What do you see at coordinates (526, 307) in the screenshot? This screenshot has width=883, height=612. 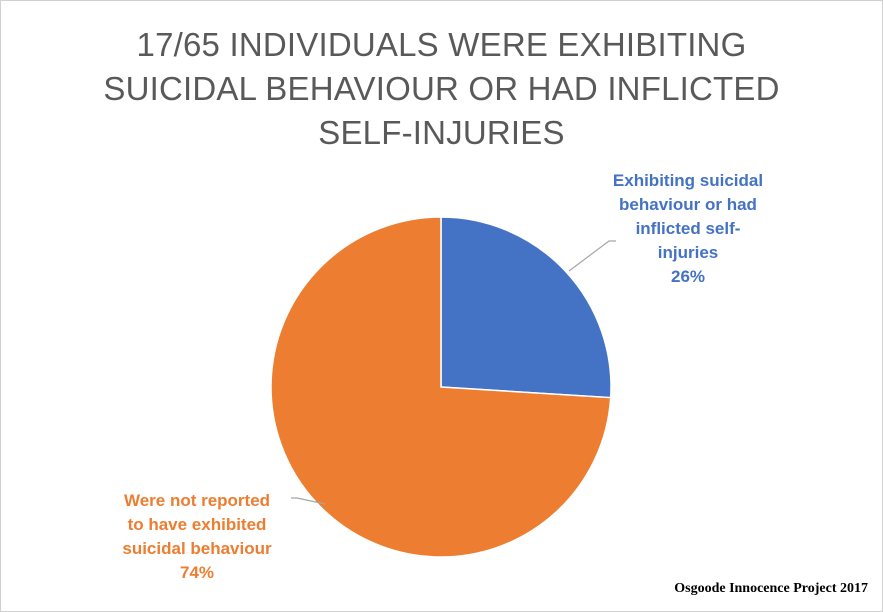 I see `pie-slice-suicidal` at bounding box center [526, 307].